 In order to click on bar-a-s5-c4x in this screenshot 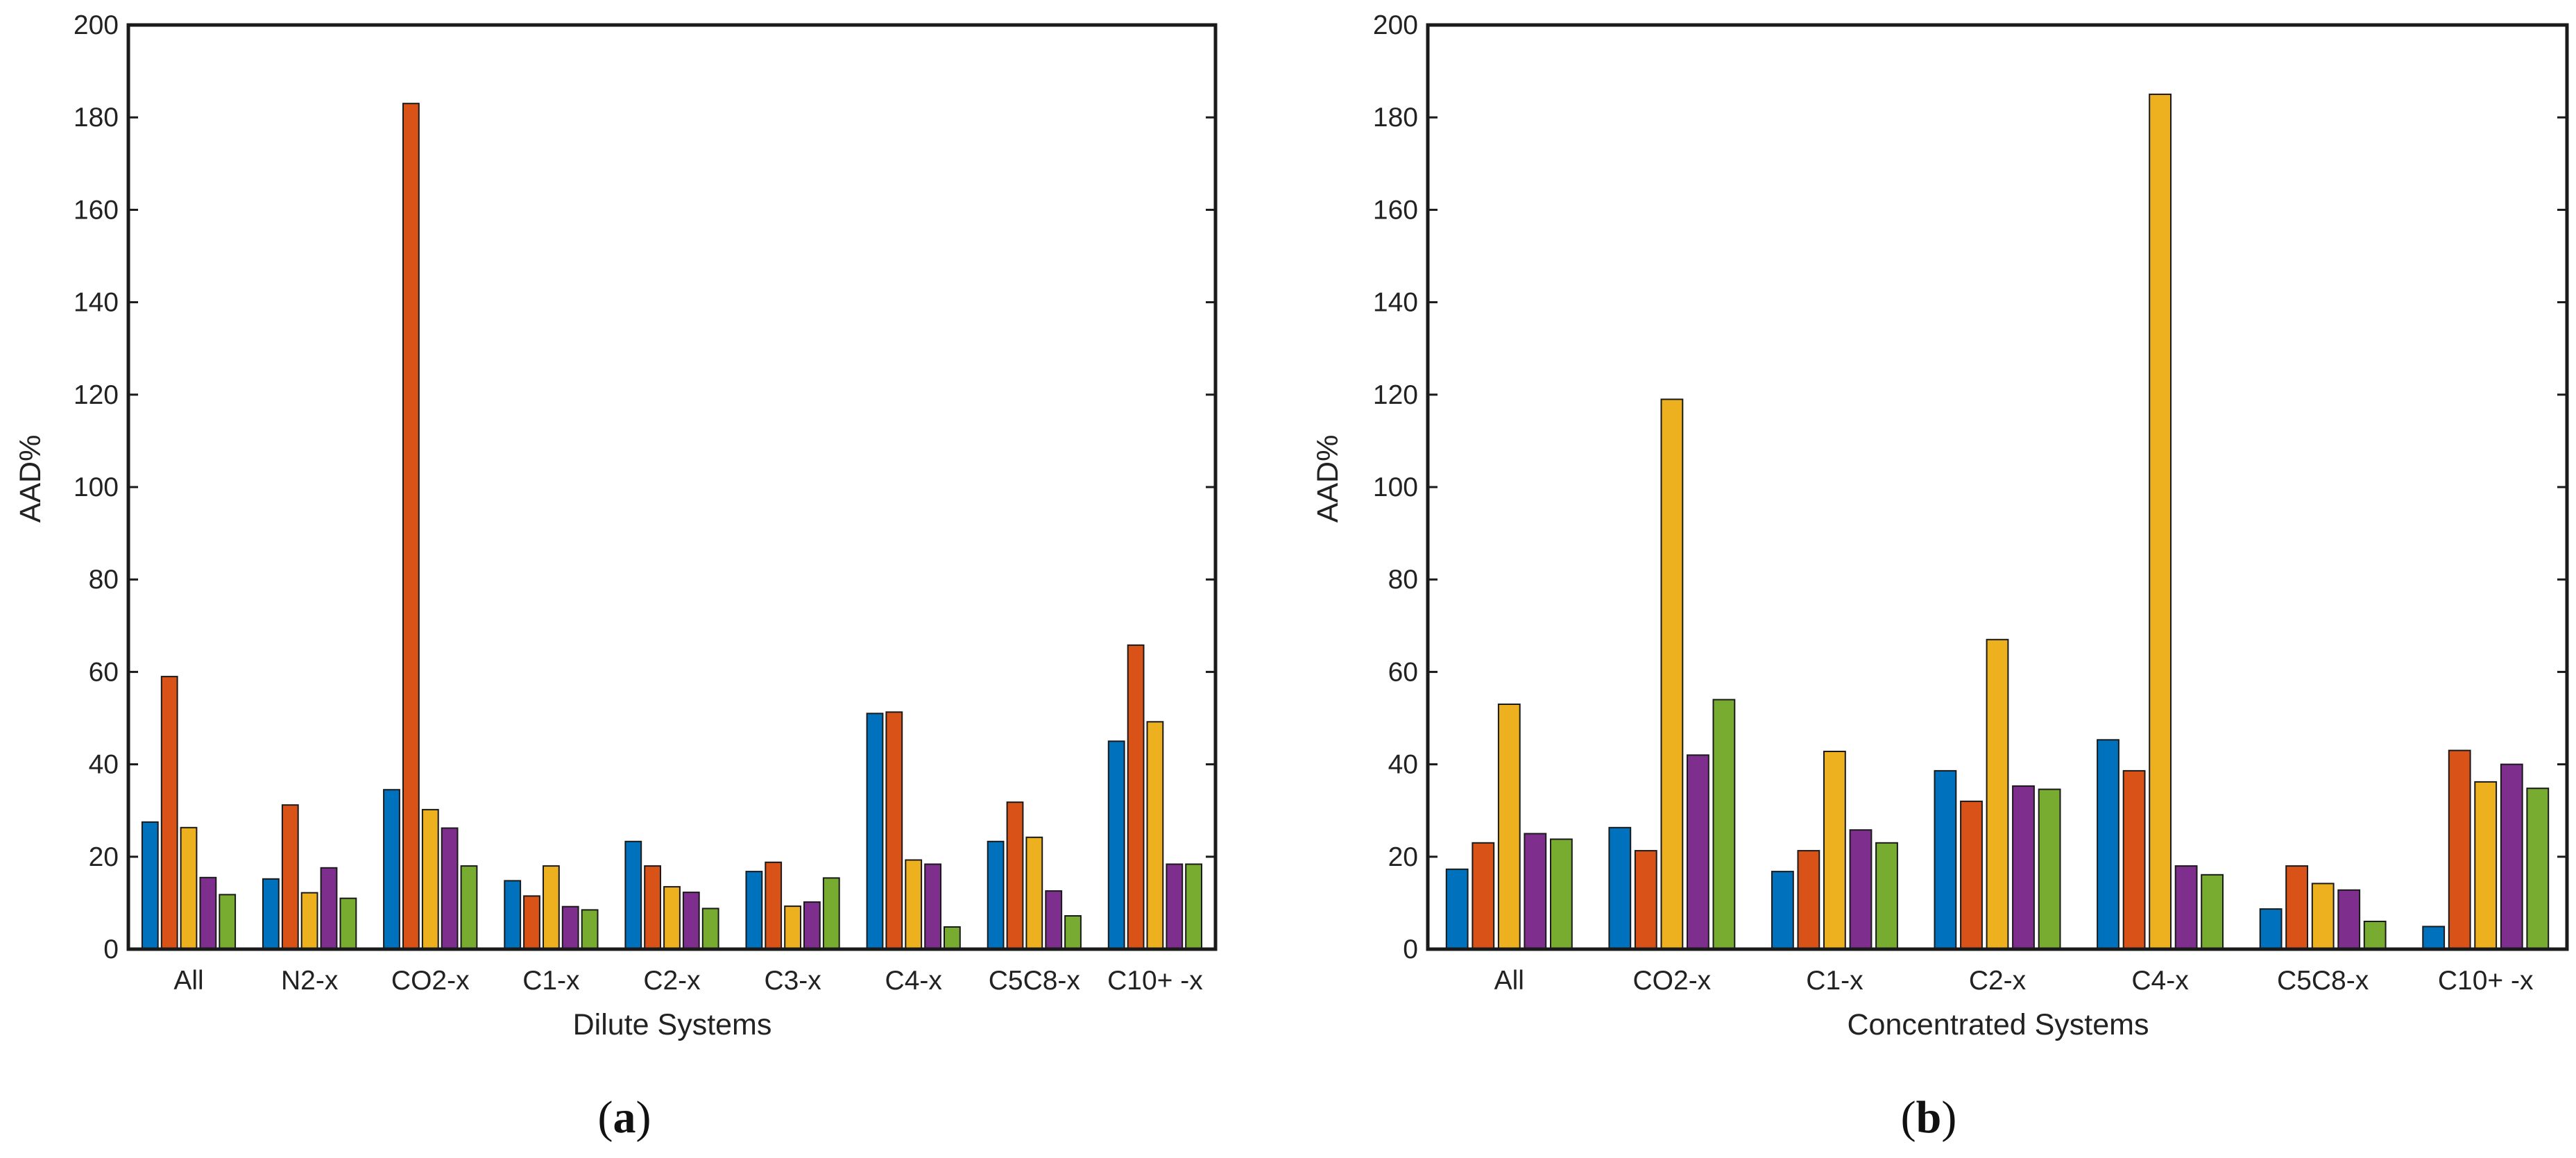, I will do `click(952, 938)`.